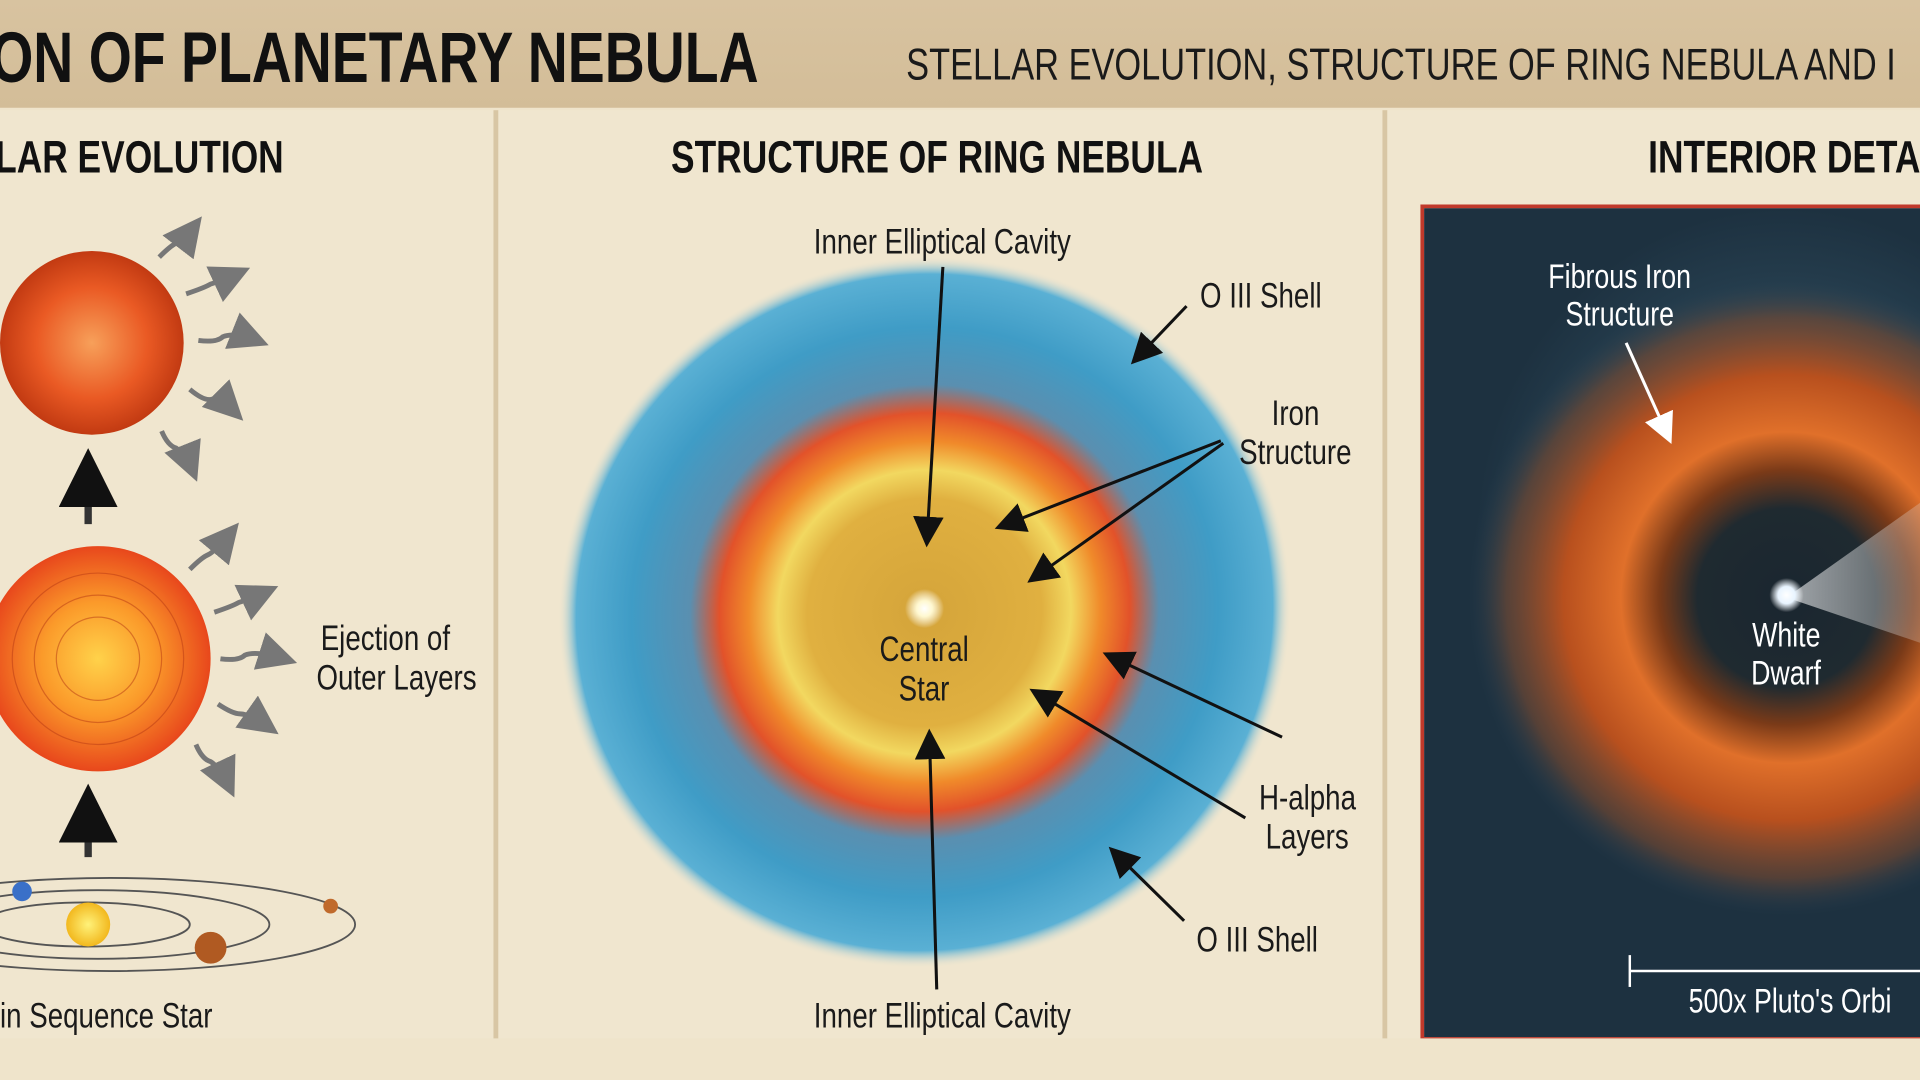 The width and height of the screenshot is (1920, 1080). I want to click on zoom-beam, so click(1853, 572).